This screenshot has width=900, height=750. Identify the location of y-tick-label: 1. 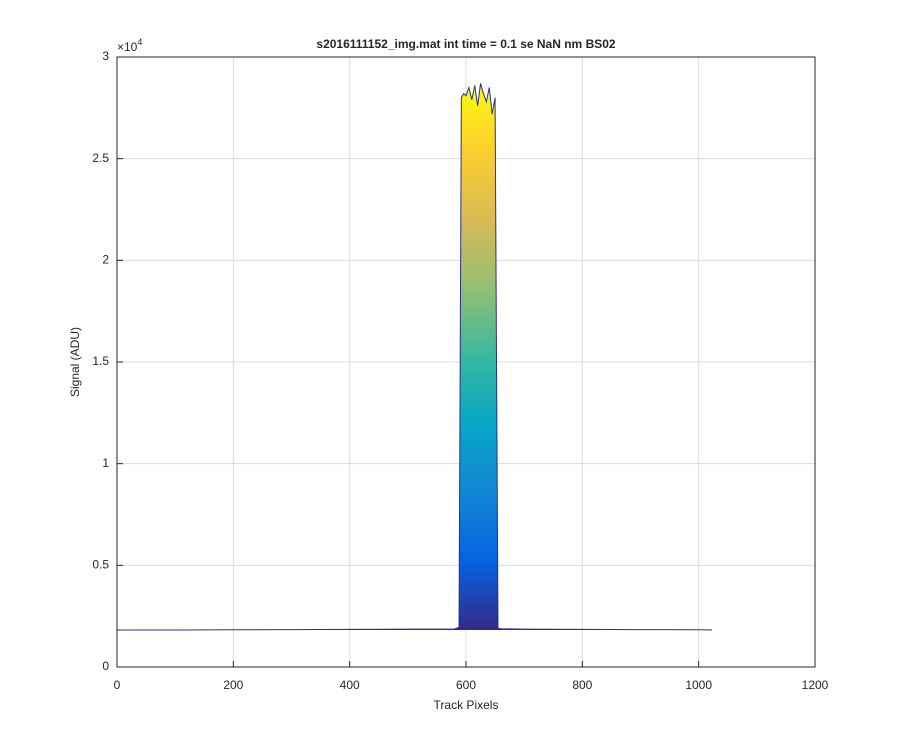
(105, 463).